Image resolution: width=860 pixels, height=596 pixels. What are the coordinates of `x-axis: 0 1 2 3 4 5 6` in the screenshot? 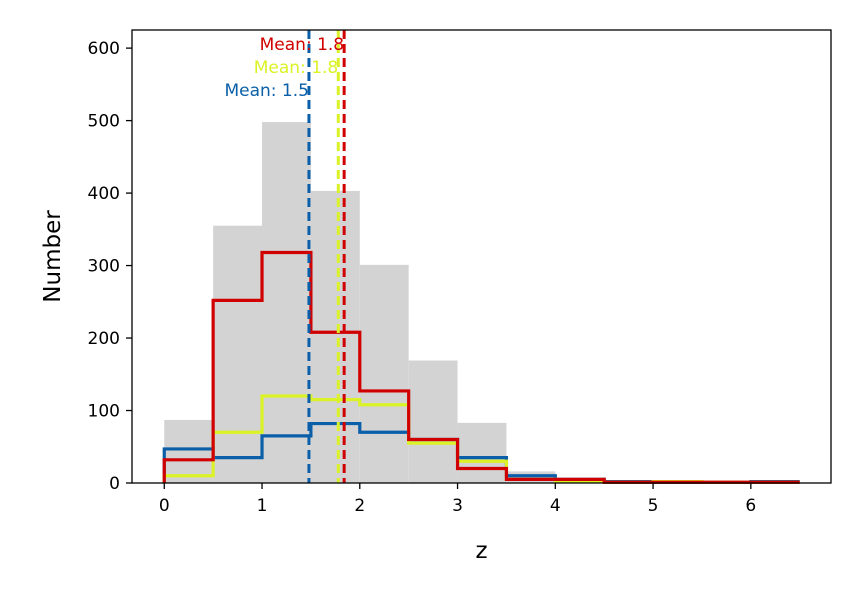 It's located at (457, 499).